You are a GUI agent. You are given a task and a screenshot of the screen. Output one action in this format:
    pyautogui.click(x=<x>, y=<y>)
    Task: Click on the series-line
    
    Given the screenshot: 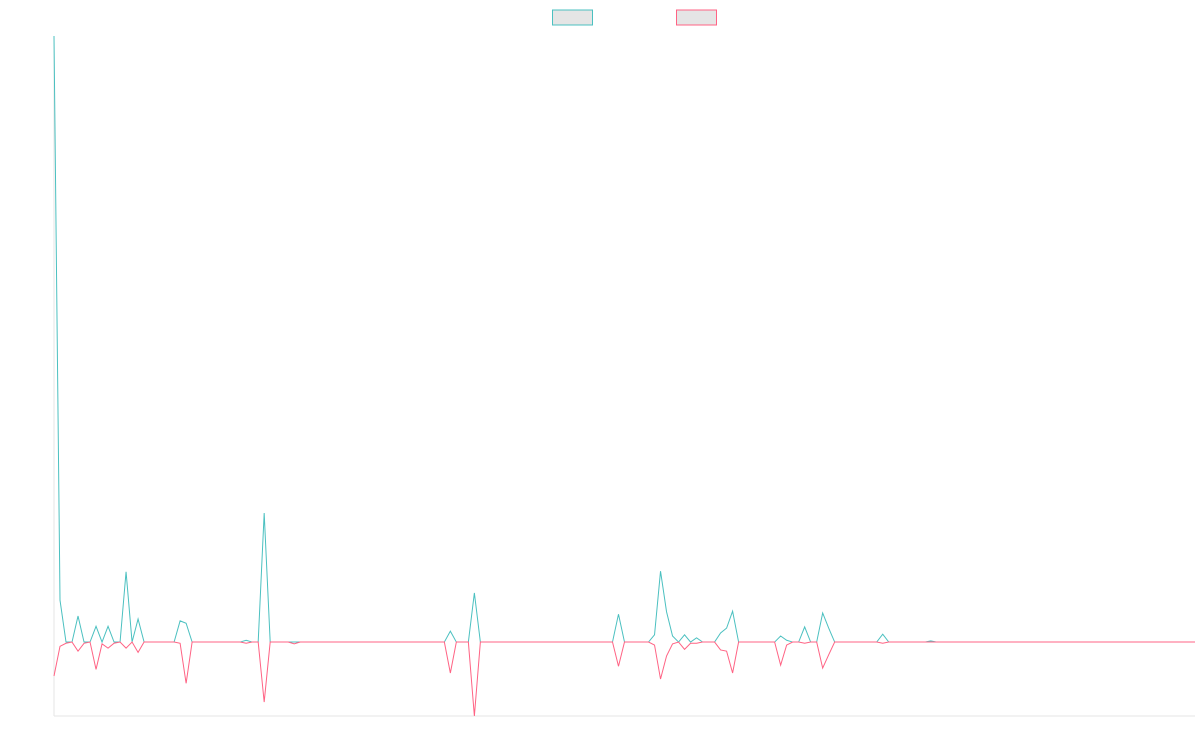 What is the action you would take?
    pyautogui.click(x=624, y=679)
    